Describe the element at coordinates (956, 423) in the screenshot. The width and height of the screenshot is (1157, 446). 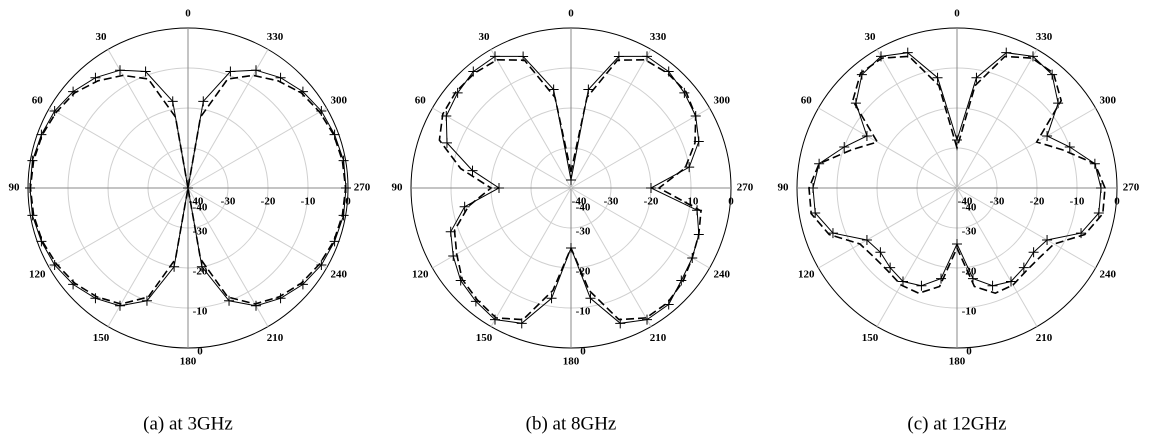
I see `caption: (c) at 12GHz` at that location.